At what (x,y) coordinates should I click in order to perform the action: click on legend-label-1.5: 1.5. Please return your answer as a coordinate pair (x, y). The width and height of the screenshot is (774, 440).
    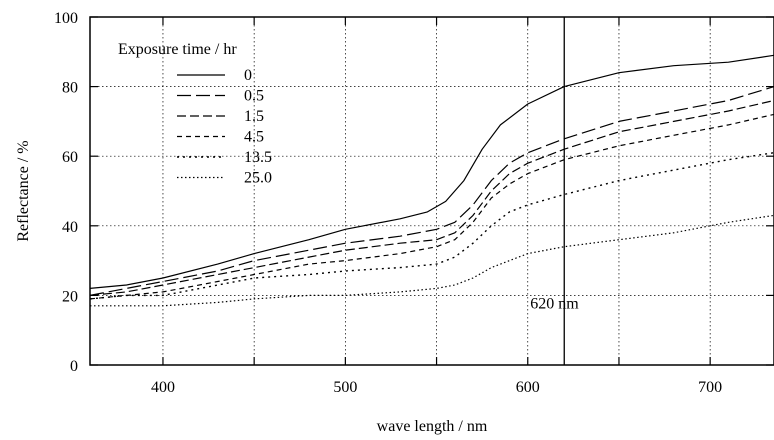
    Looking at the image, I should click on (254, 116).